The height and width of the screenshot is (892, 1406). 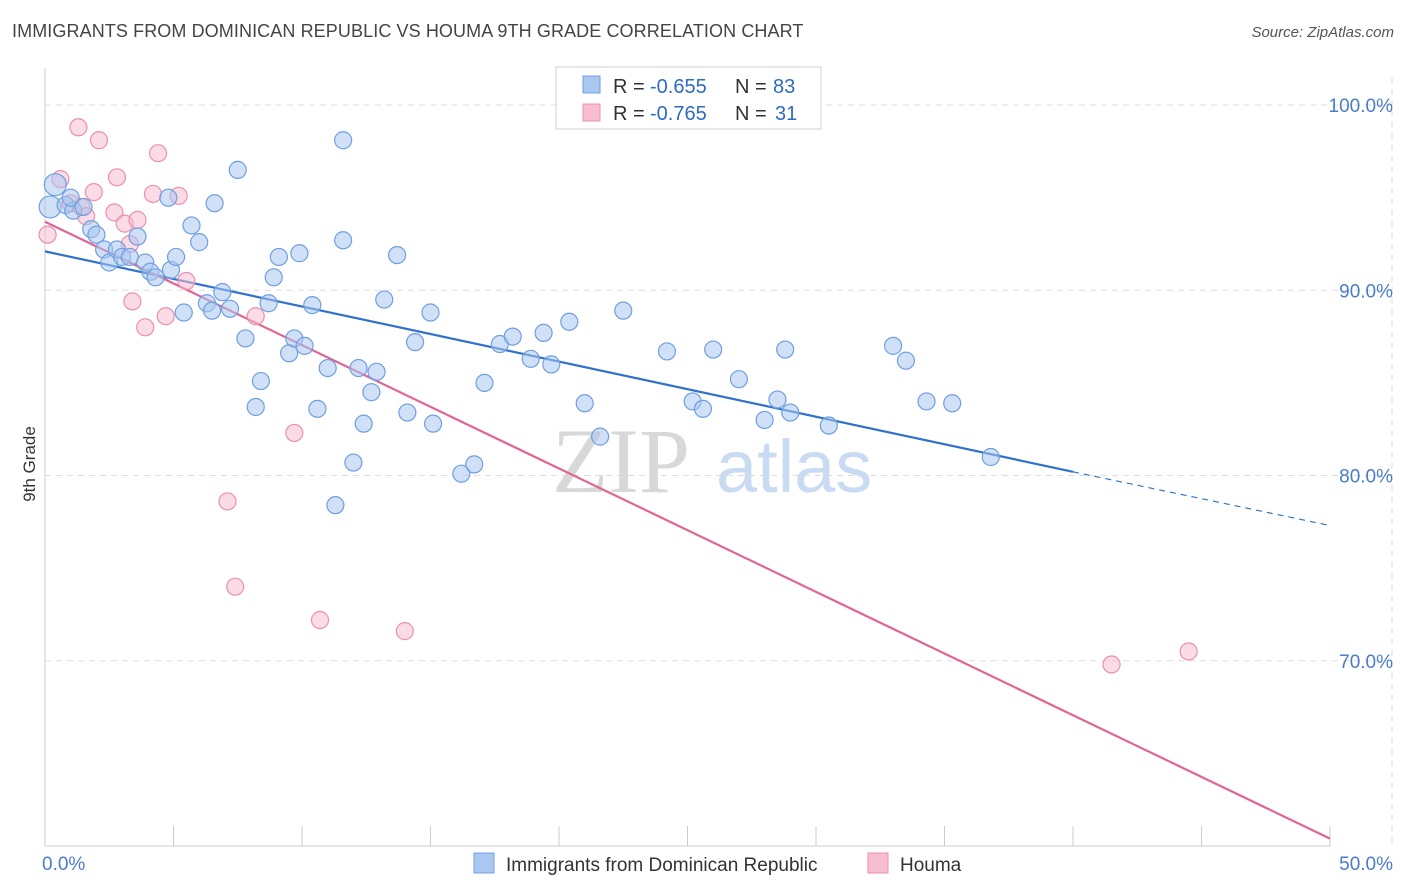 I want to click on watermark-zip: ZIP, so click(x=621, y=461).